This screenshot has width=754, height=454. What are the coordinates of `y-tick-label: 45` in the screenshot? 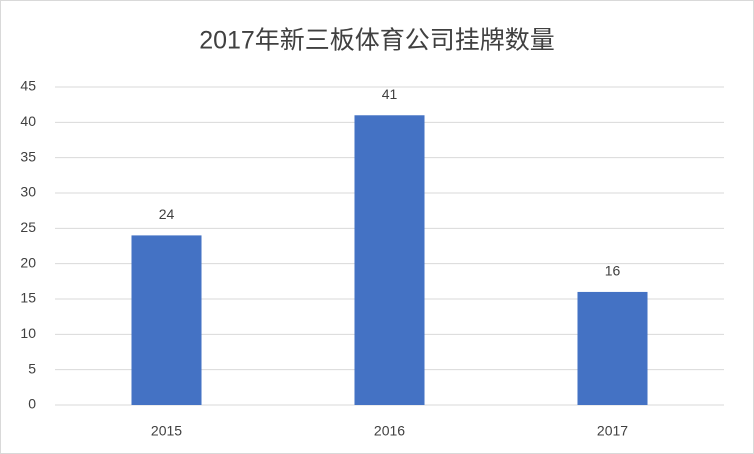 It's located at (28, 86).